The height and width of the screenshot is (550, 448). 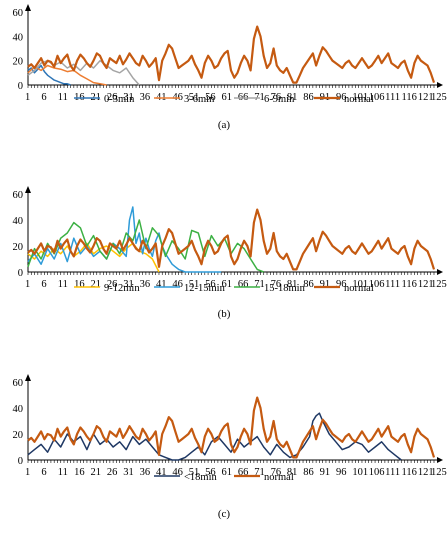 I want to click on legend-label-15-18min: 15-18min, so click(x=285, y=288).